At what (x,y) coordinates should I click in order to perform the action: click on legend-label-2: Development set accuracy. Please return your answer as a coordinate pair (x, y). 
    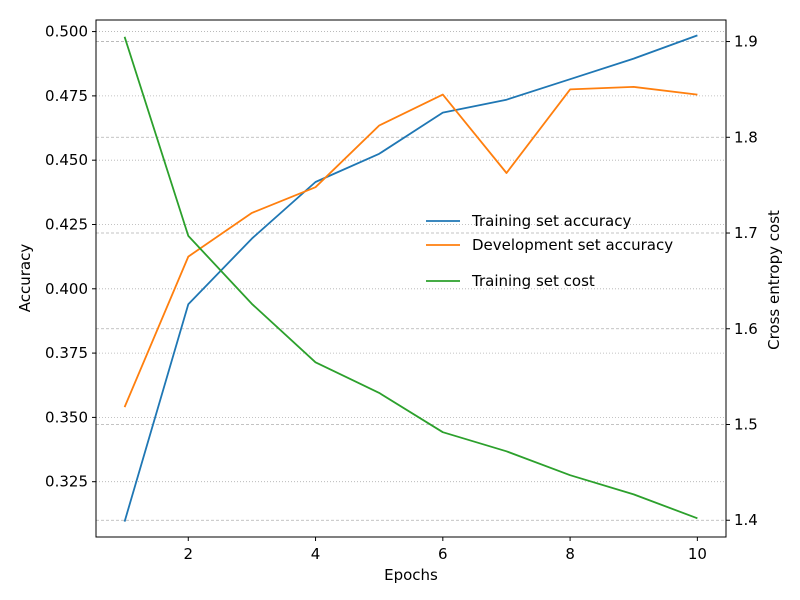
    Looking at the image, I should click on (572, 245).